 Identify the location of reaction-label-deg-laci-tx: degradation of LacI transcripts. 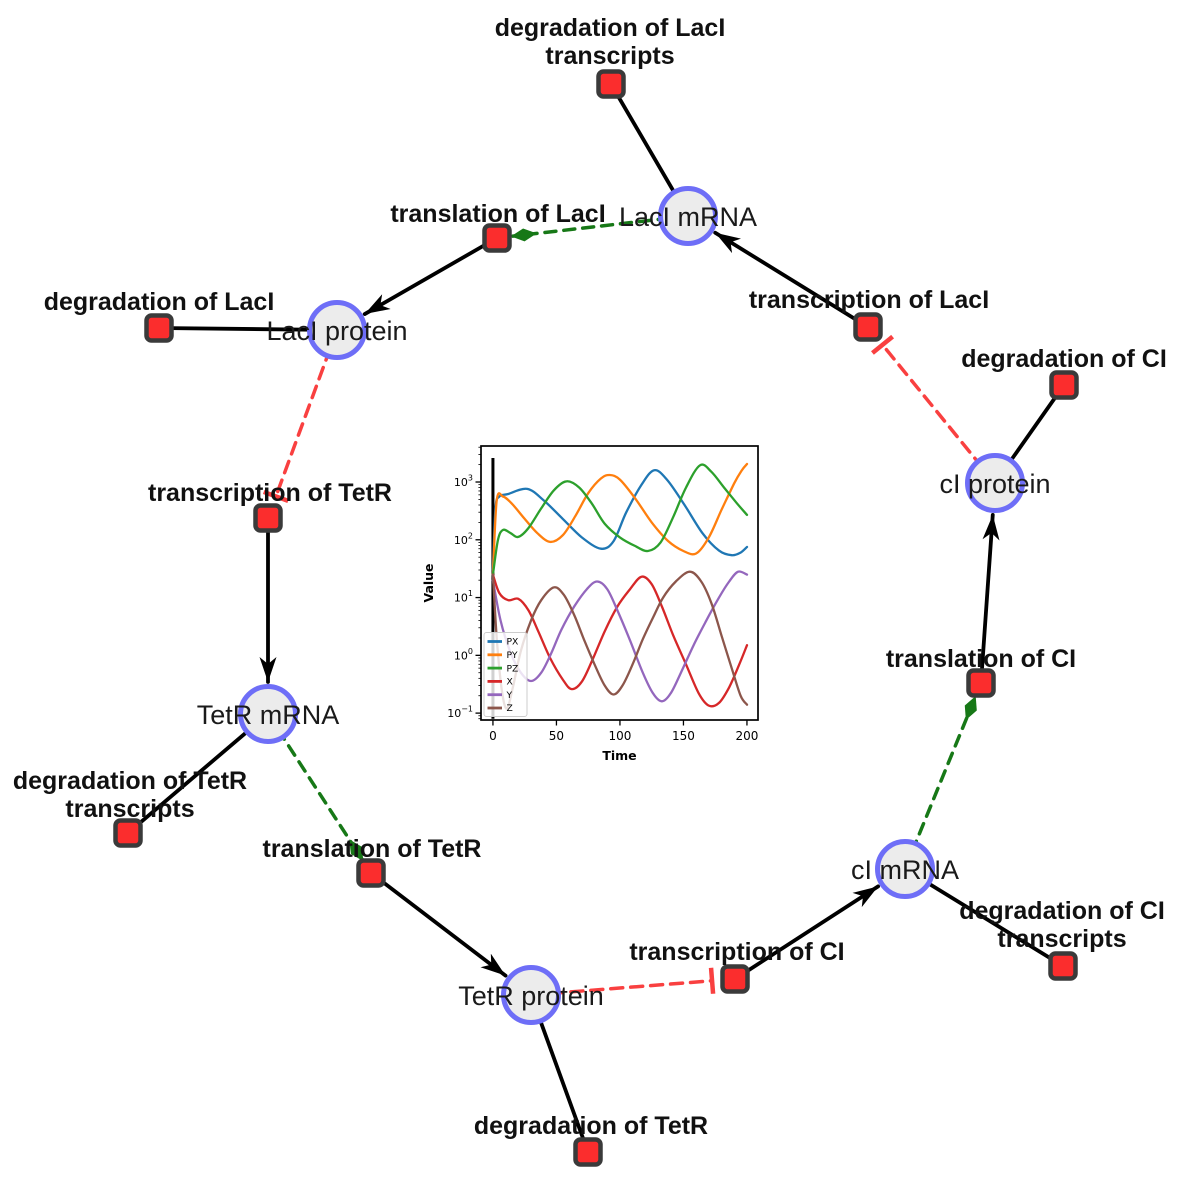
(610, 42).